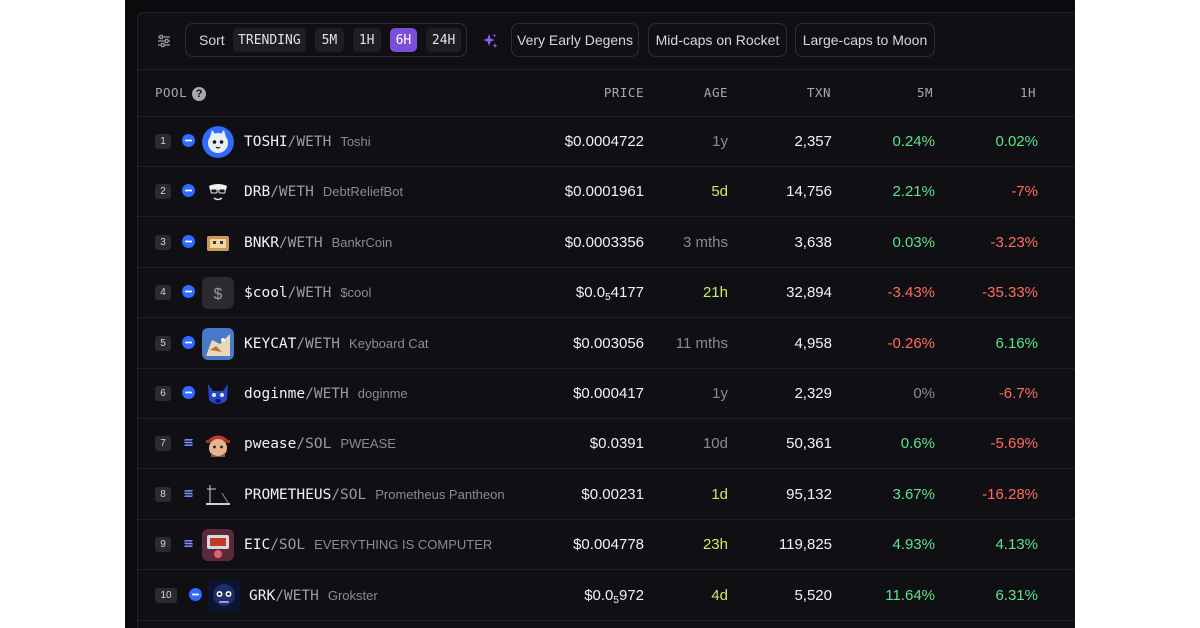 The width and height of the screenshot is (1200, 628). What do you see at coordinates (1016, 545) in the screenshot?
I see `change-1h: 4.13%` at bounding box center [1016, 545].